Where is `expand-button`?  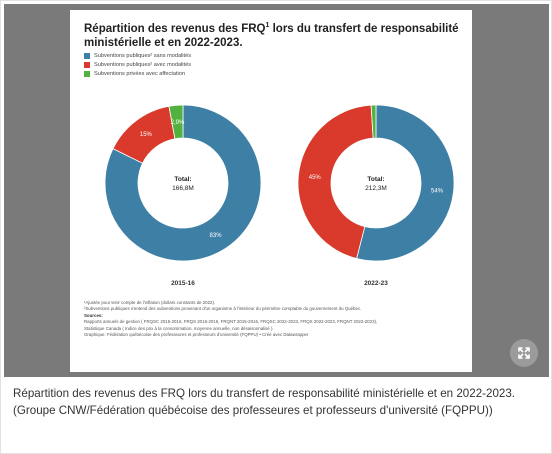
expand-button is located at coordinates (524, 353).